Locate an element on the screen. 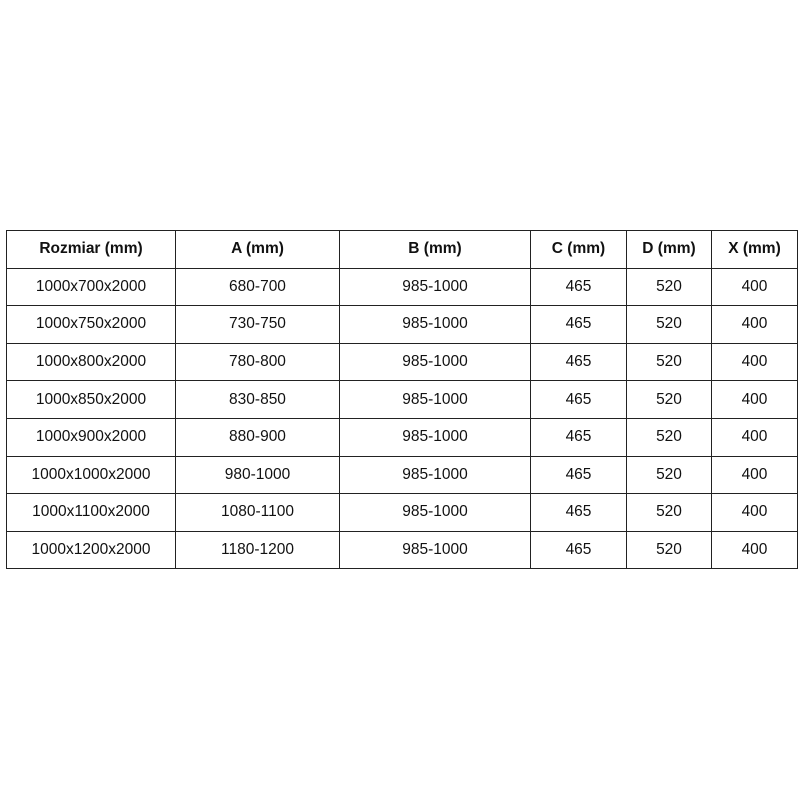 The width and height of the screenshot is (800, 800). cell-a: 980-1000 is located at coordinates (257, 475).